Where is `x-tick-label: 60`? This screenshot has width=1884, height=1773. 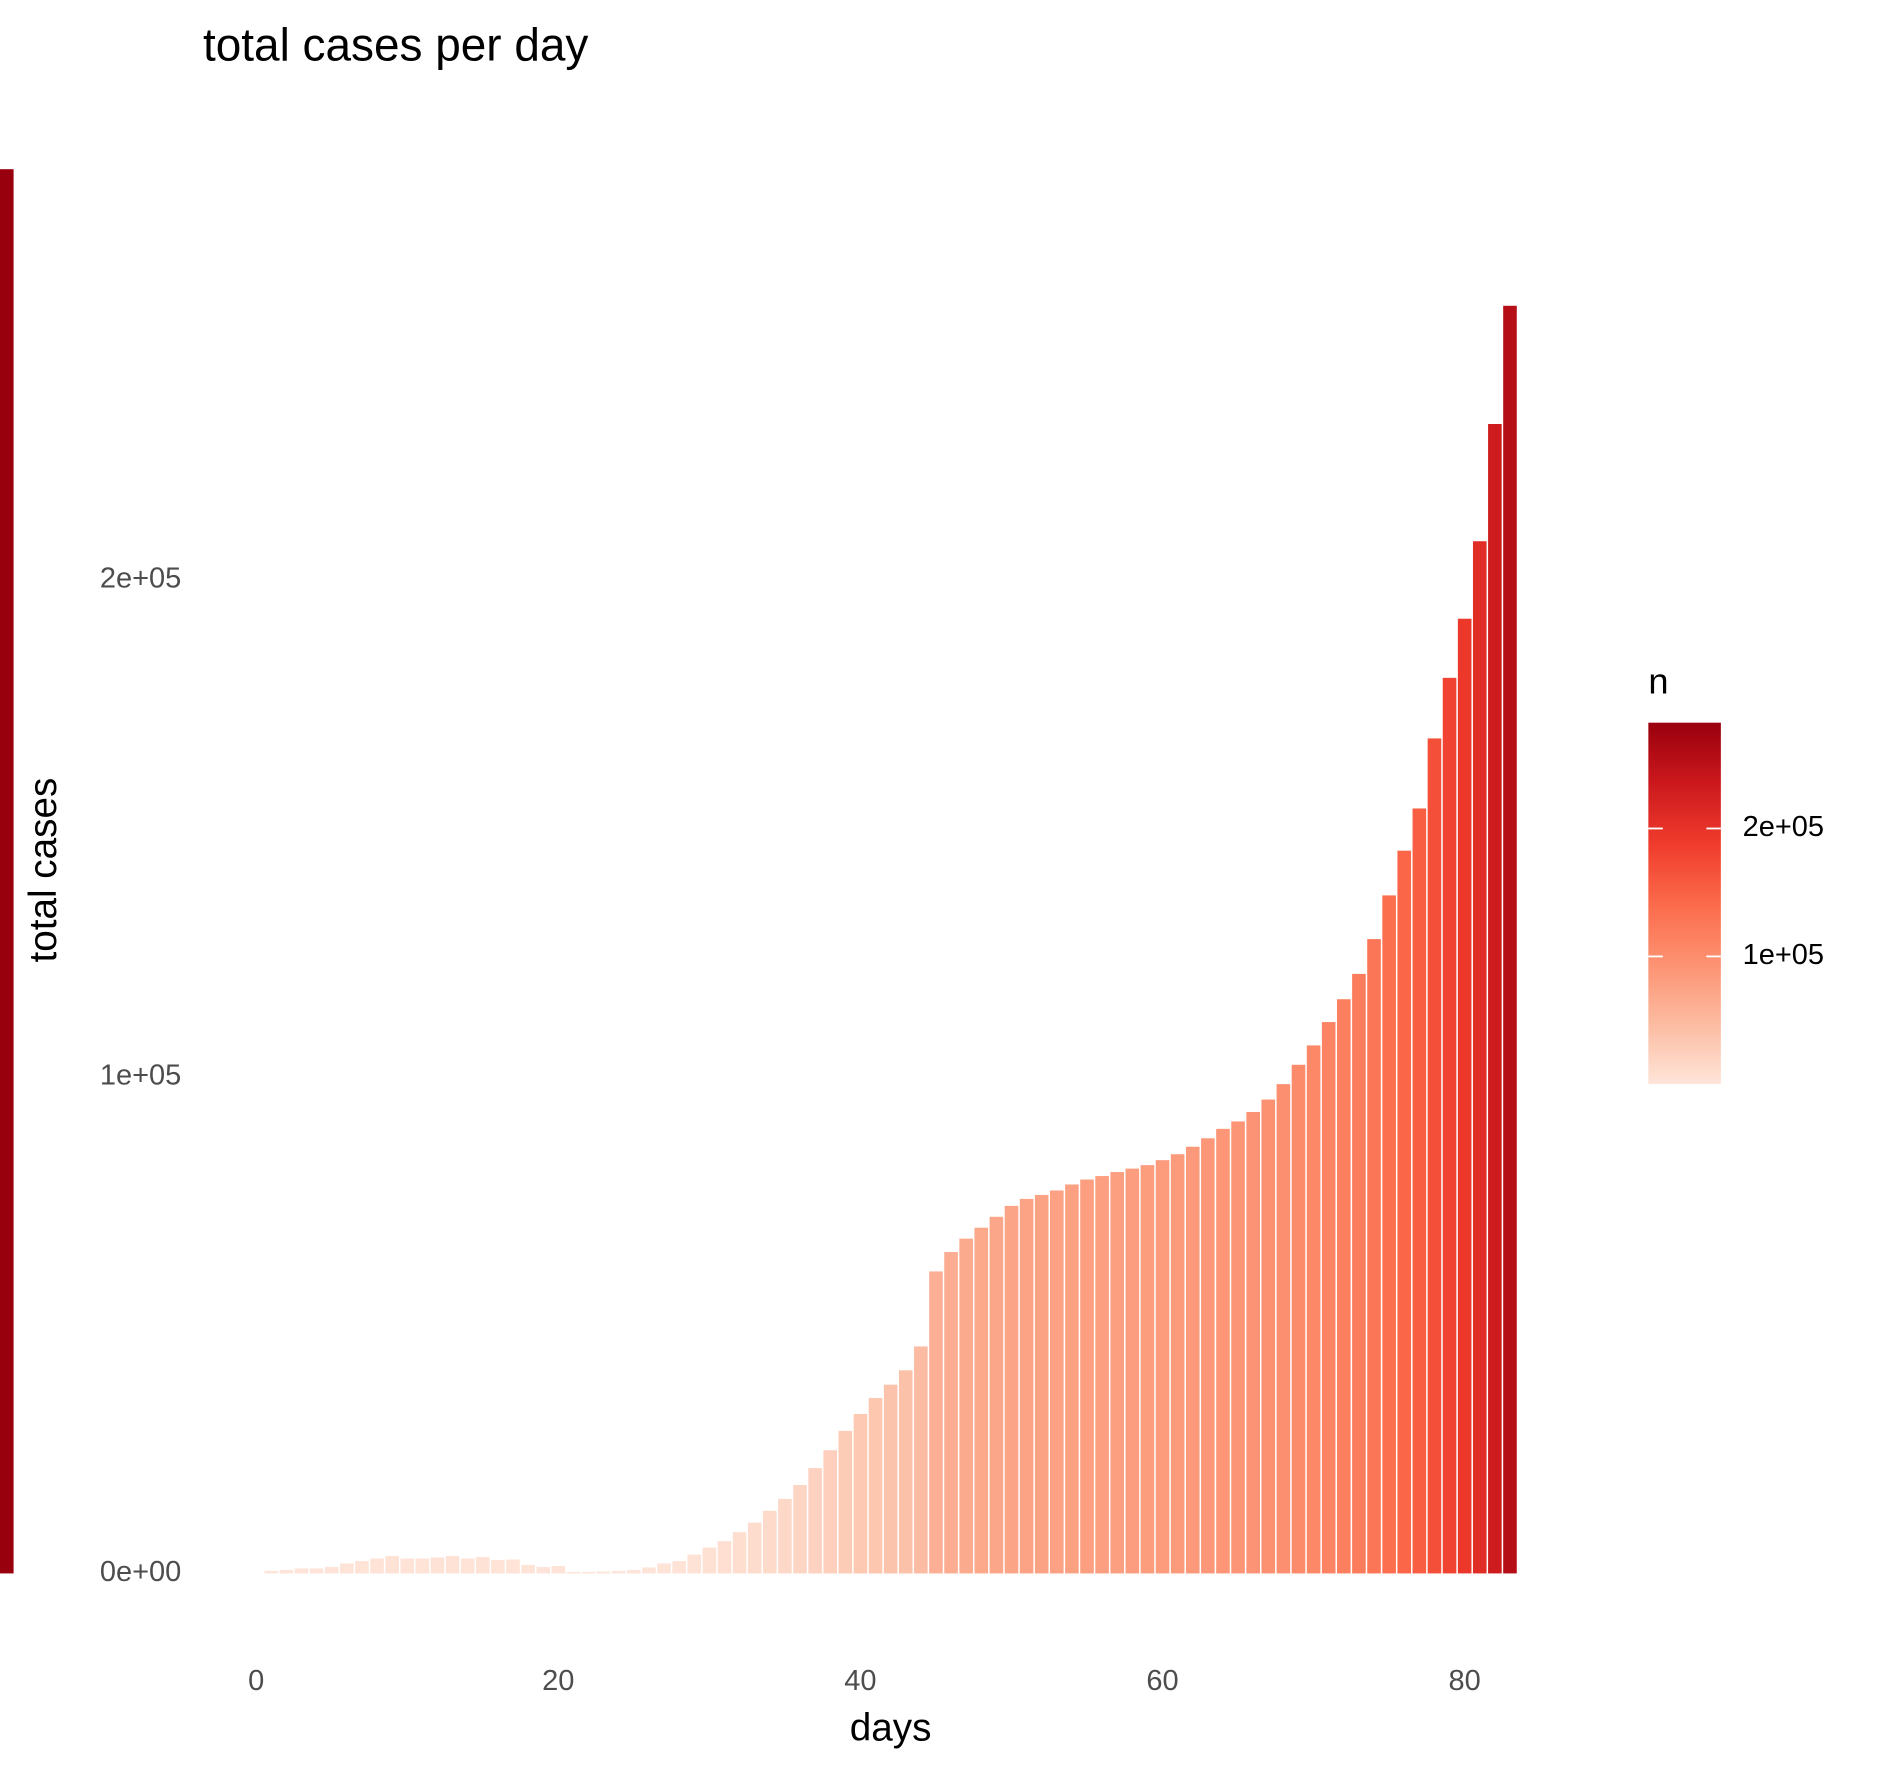 x-tick-label: 60 is located at coordinates (1162, 1681).